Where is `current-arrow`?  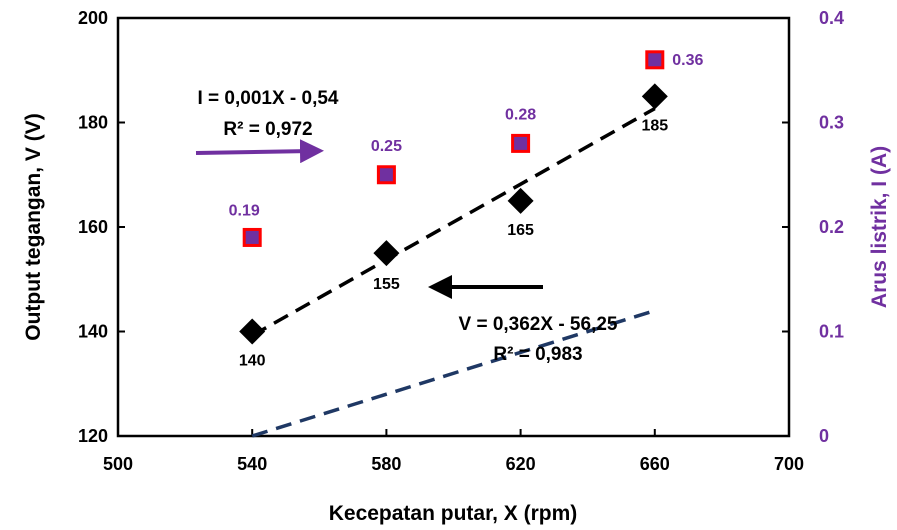 current-arrow is located at coordinates (259, 151).